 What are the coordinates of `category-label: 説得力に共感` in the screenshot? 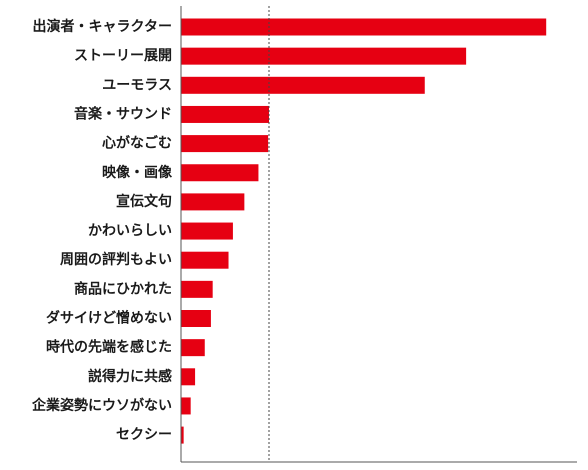 It's located at (130, 376).